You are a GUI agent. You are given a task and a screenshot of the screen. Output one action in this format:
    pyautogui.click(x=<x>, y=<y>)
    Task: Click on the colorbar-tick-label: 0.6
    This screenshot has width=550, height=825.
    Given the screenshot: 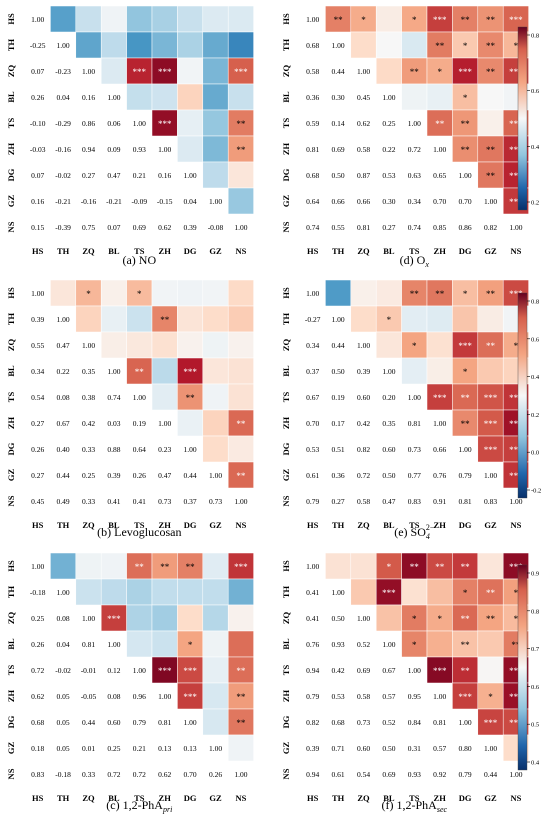 What is the action you would take?
    pyautogui.click(x=535, y=339)
    